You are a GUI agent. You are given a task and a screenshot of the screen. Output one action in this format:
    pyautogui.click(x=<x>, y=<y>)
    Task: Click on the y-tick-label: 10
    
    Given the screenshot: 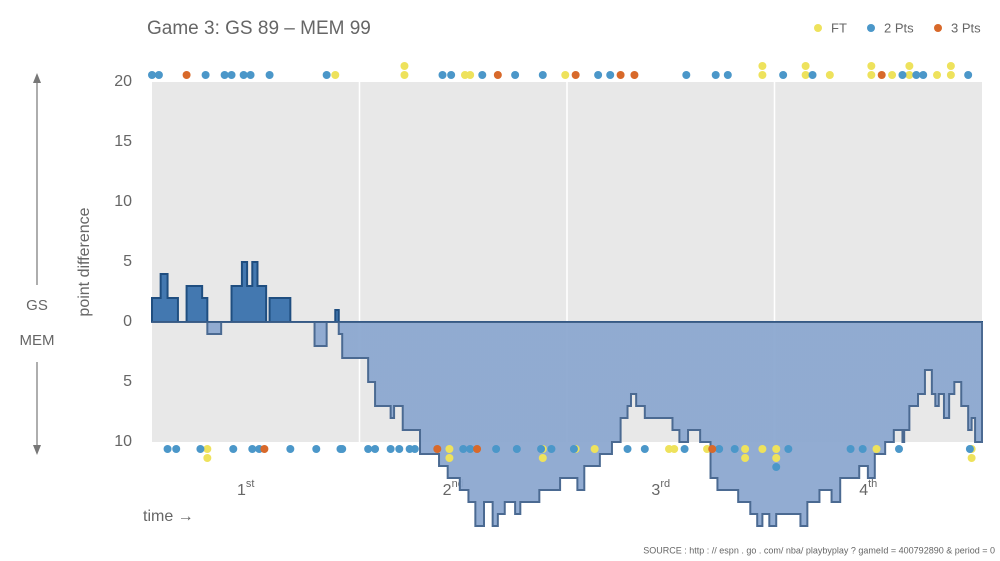 What is the action you would take?
    pyautogui.click(x=123, y=201)
    